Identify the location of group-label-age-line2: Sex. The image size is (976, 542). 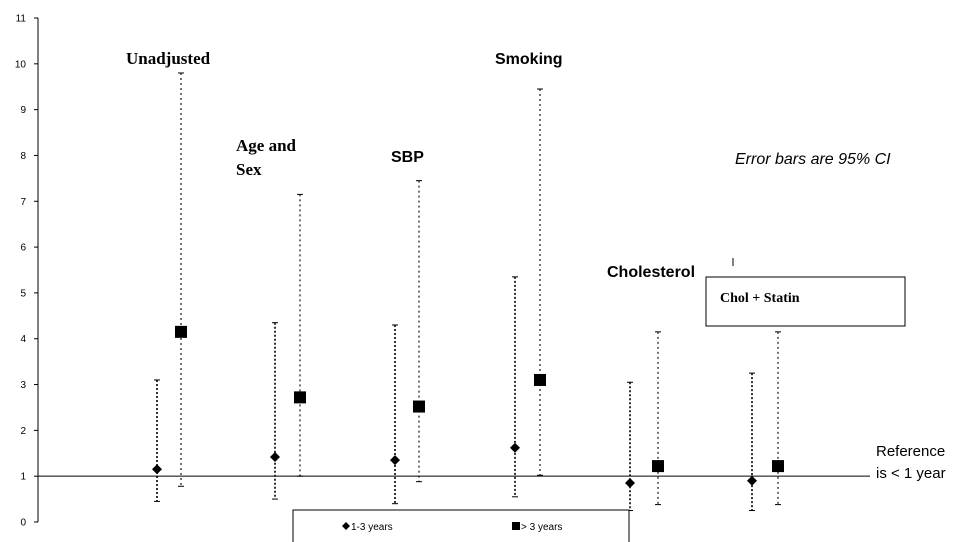
(249, 169).